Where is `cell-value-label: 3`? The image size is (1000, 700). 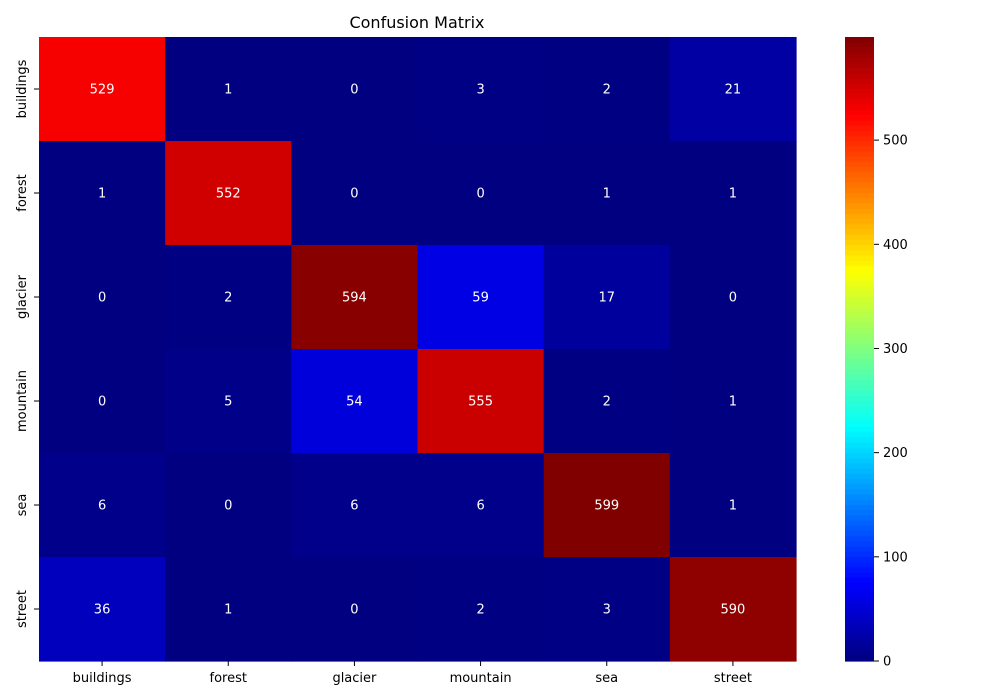
cell-value-label: 3 is located at coordinates (607, 610).